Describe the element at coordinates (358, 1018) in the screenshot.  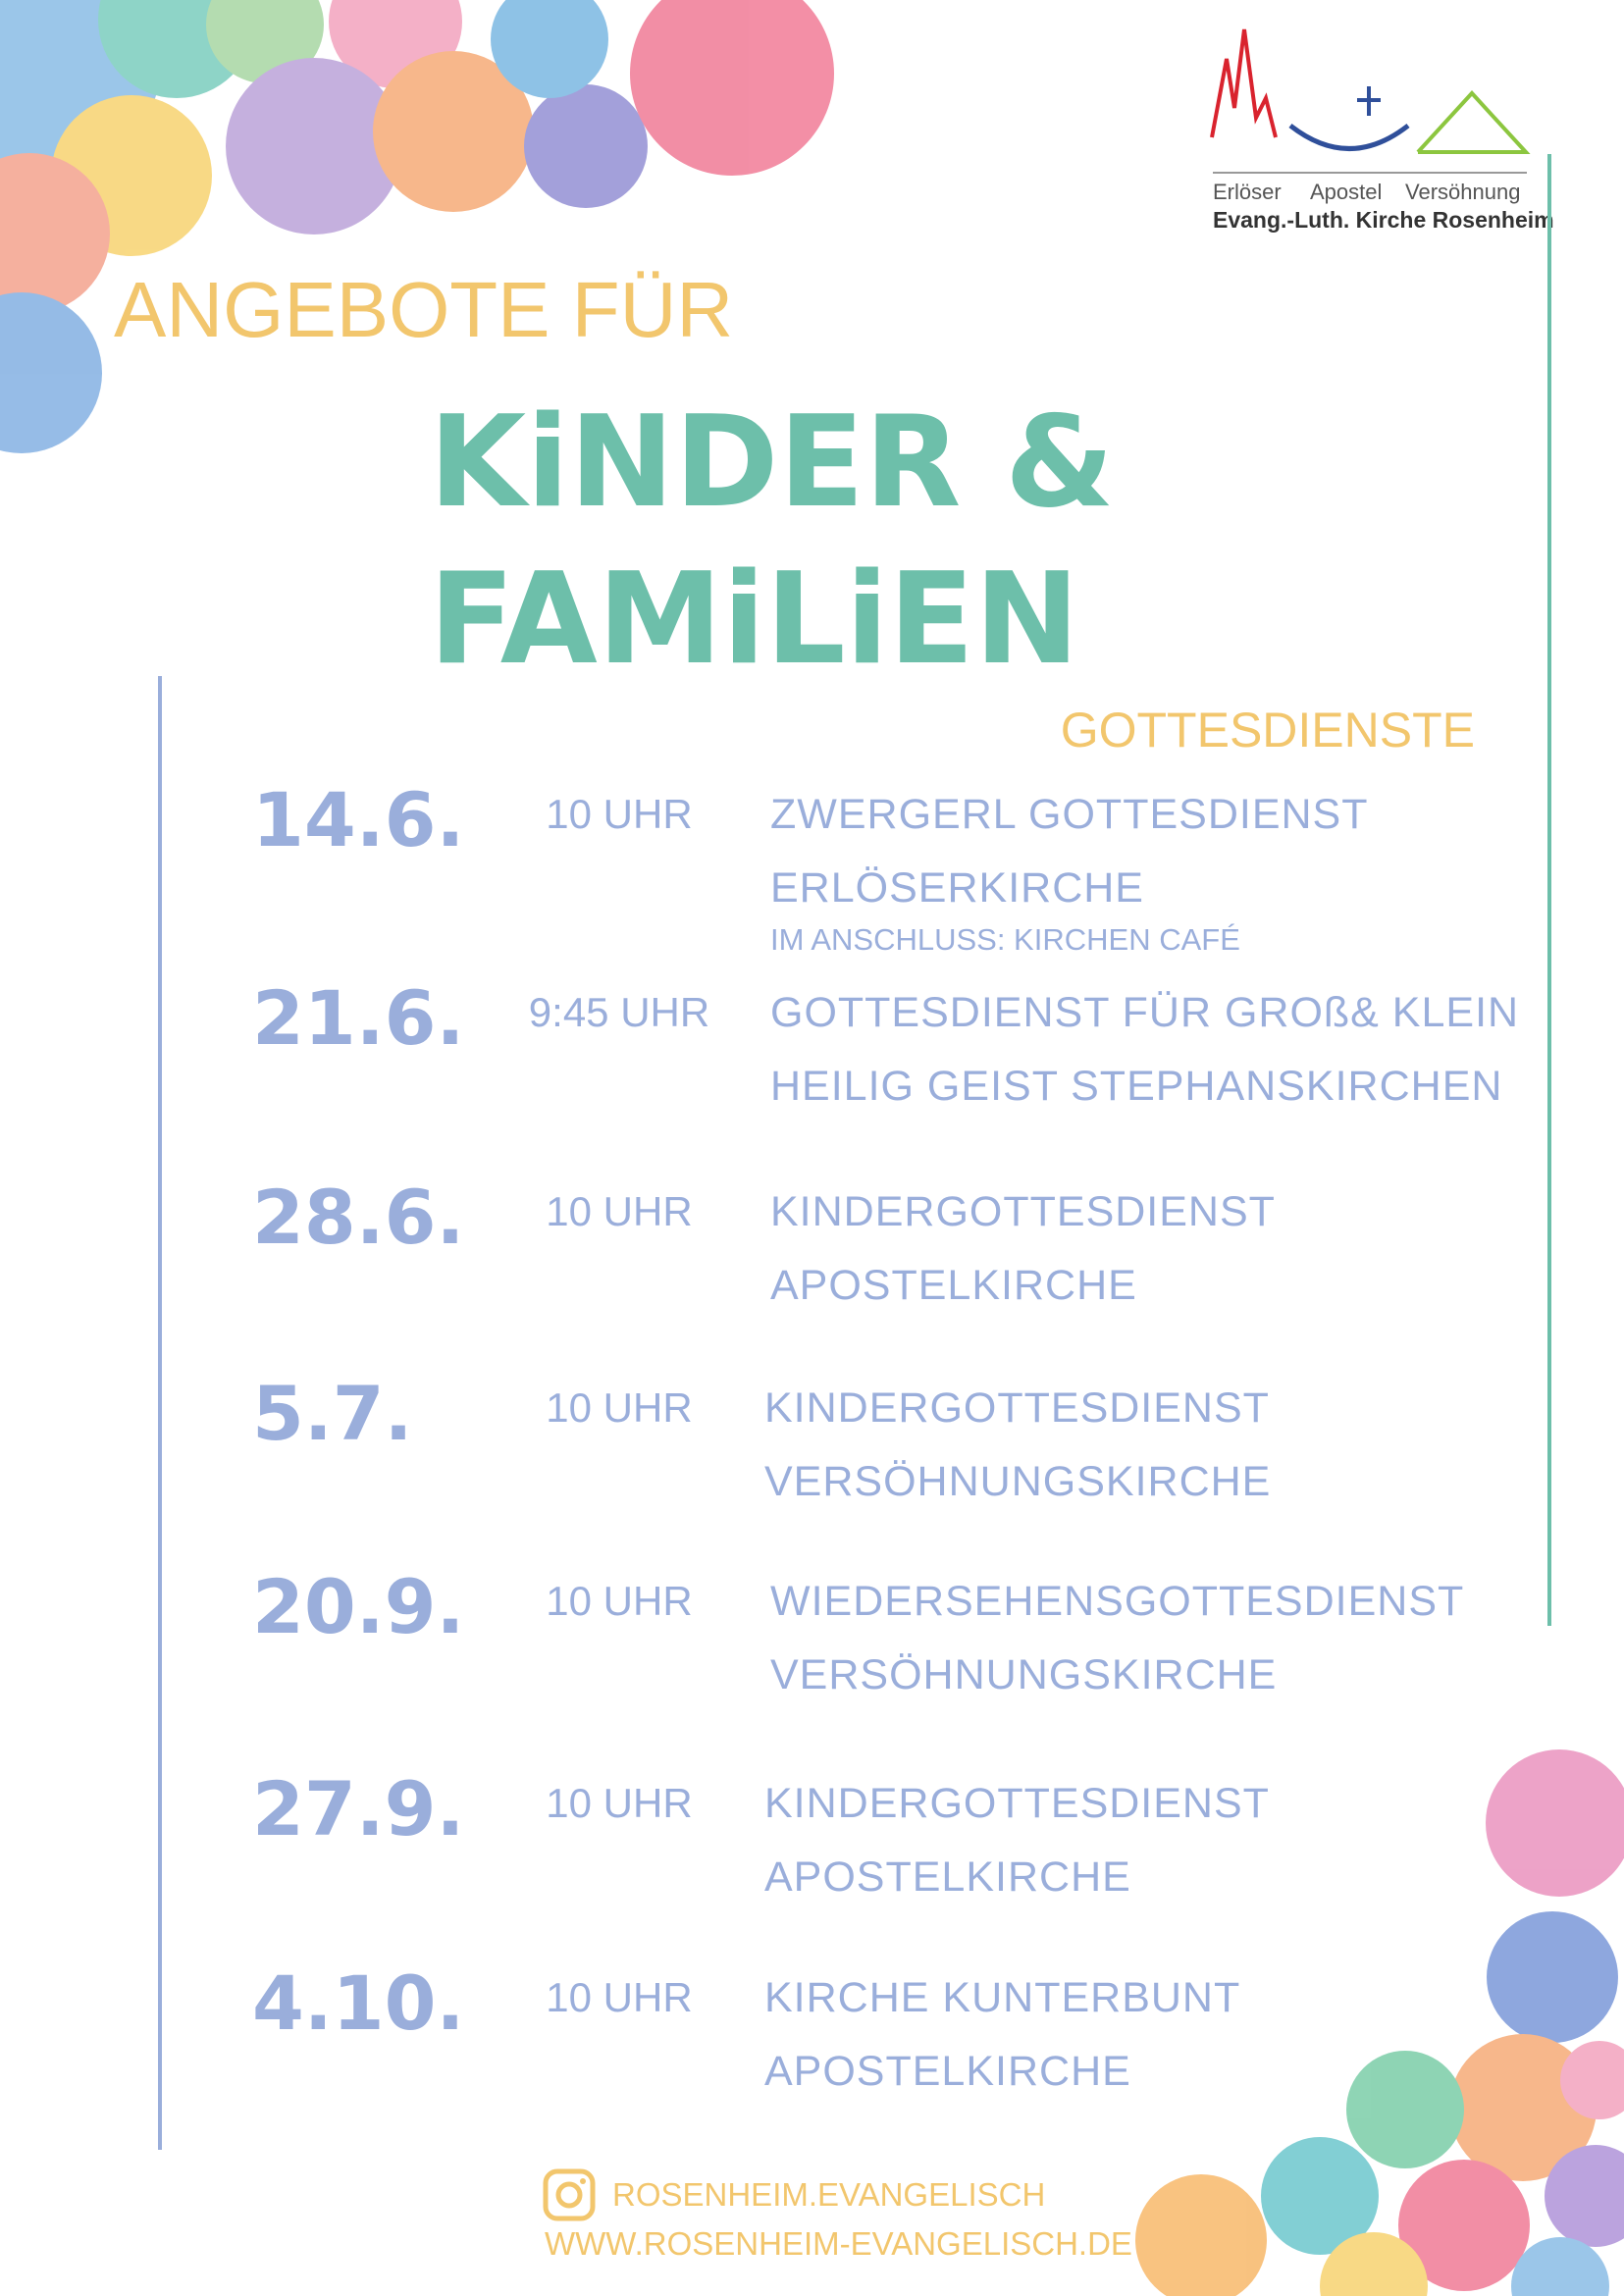
I see `event-date: 21.6.` at that location.